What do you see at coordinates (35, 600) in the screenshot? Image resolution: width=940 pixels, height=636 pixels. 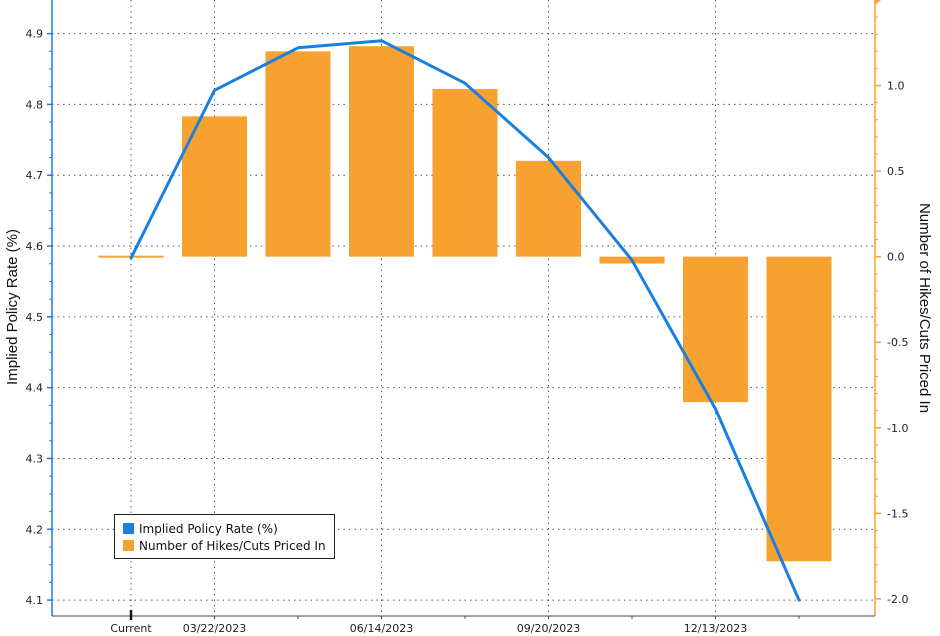 I see `left-tick-label: 4.1` at bounding box center [35, 600].